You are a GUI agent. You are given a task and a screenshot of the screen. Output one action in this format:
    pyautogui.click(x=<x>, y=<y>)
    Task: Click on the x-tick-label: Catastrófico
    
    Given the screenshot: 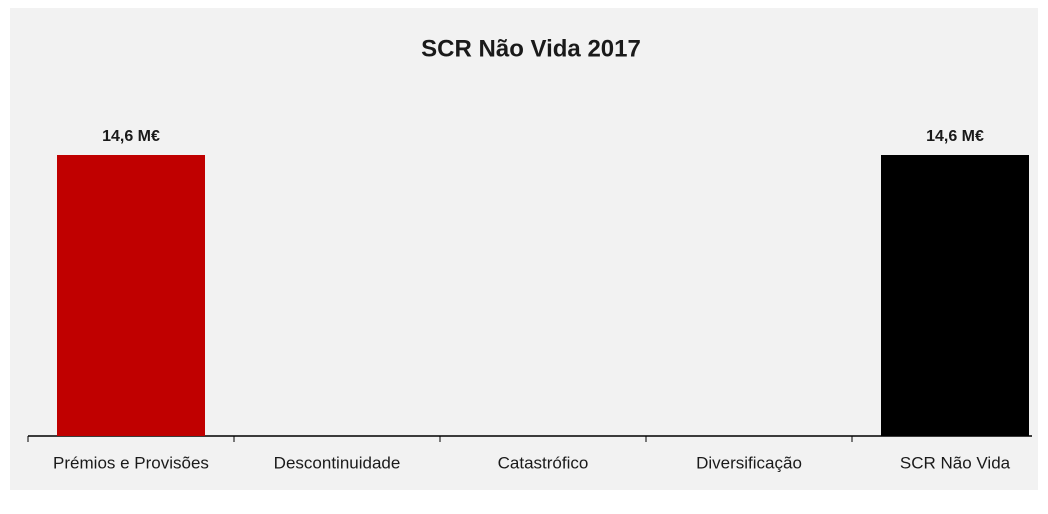 What is the action you would take?
    pyautogui.click(x=543, y=462)
    